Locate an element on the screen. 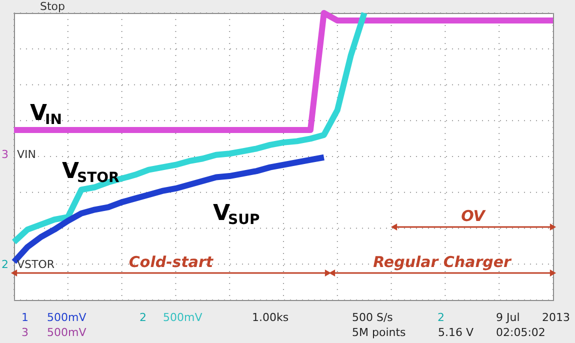 The image size is (575, 343). annotation: Regular Charger is located at coordinates (442, 262).